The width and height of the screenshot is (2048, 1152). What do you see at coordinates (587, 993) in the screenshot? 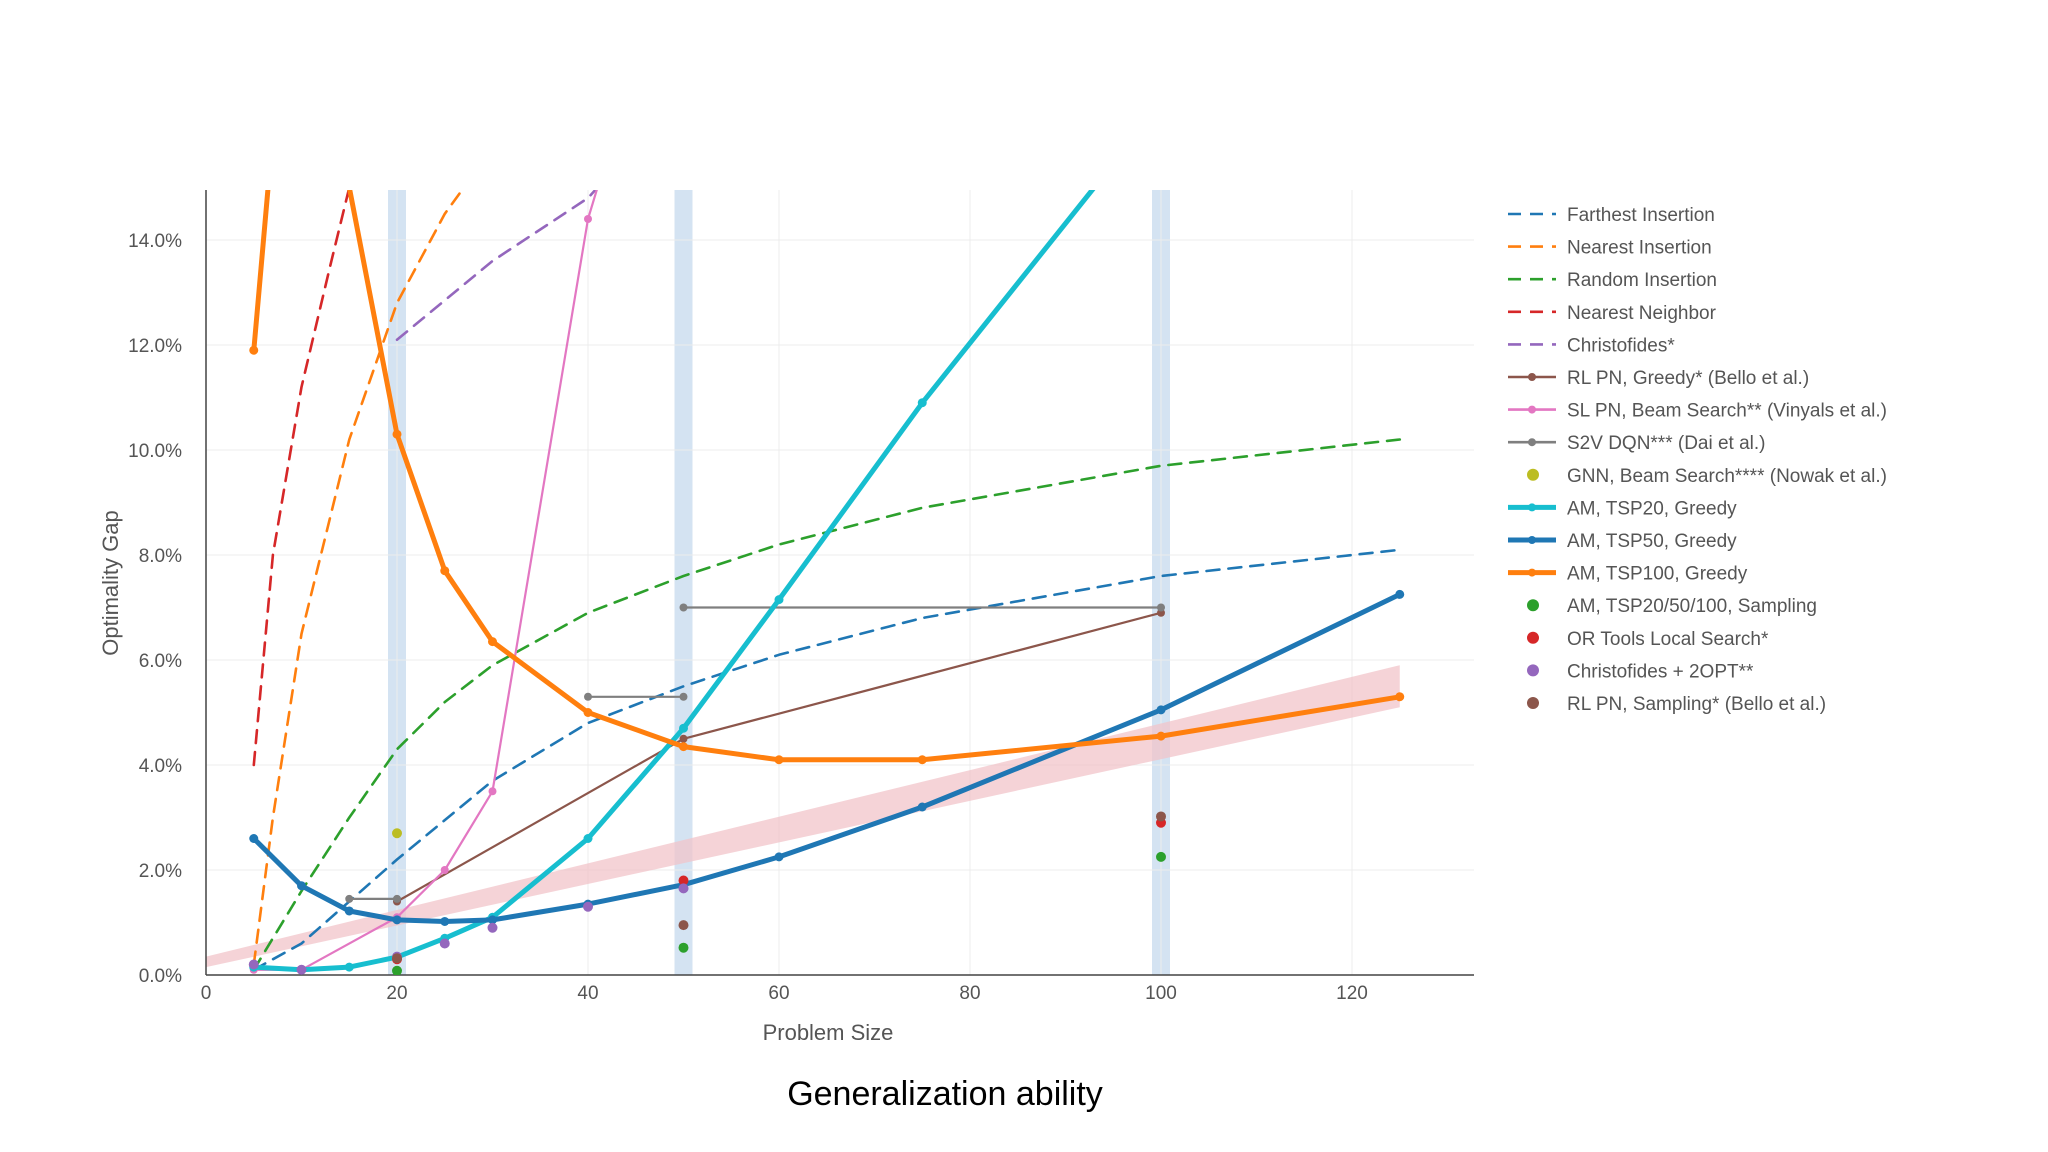
I see `x-tick-label: 40` at bounding box center [587, 993].